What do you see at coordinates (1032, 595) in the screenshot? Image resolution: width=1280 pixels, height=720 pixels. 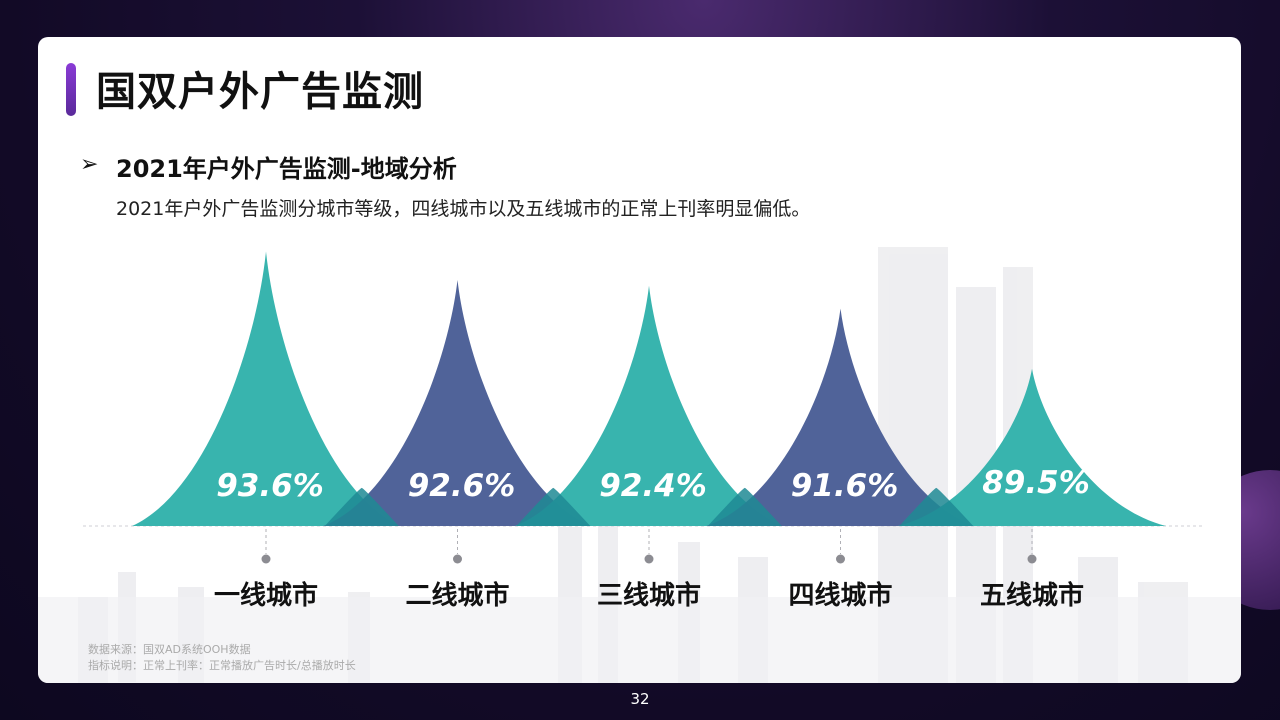 I see `category-label-5: 五线城市` at bounding box center [1032, 595].